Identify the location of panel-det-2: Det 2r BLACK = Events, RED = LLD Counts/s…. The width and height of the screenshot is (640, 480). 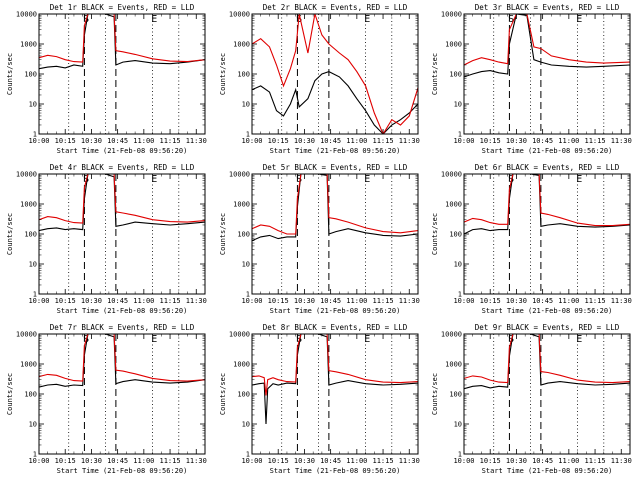
(319, 79).